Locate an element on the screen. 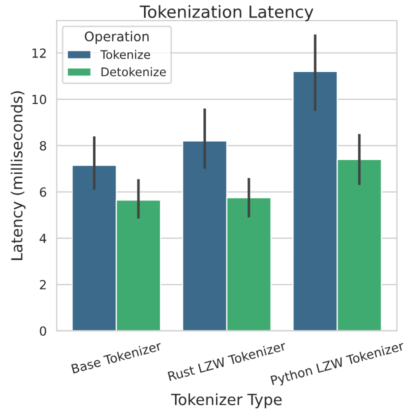 Image resolution: width=405 pixels, height=411 pixels. y-tick-label: 4 is located at coordinates (43, 238).